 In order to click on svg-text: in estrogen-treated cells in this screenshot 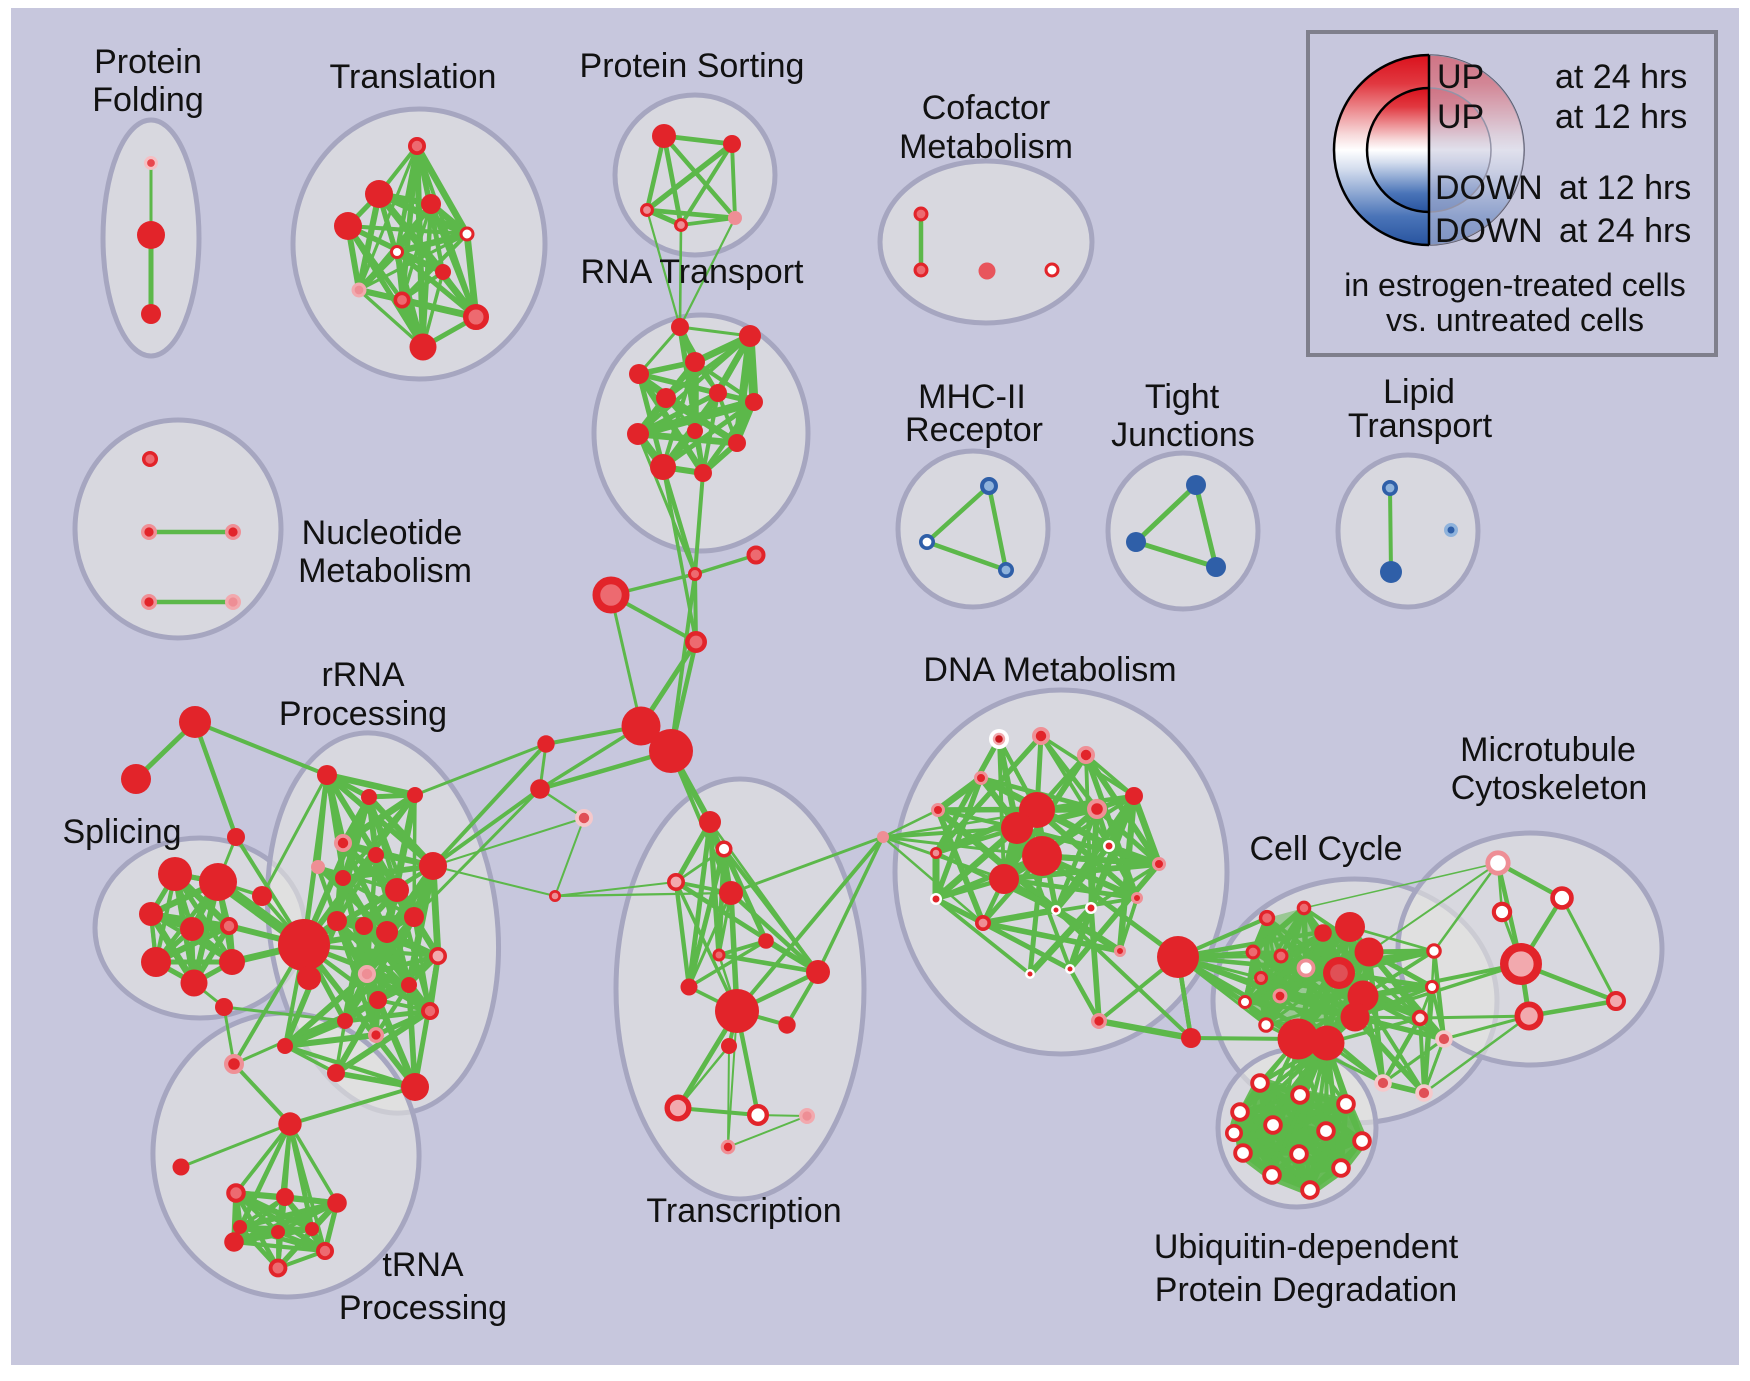, I will do `click(1515, 285)`.